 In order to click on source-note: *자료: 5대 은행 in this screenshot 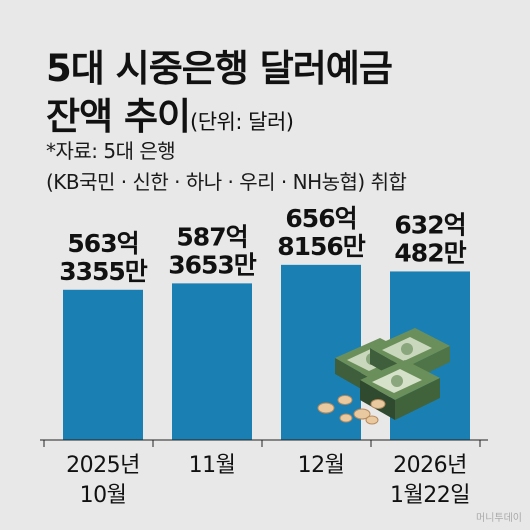, I will do `click(111, 151)`.